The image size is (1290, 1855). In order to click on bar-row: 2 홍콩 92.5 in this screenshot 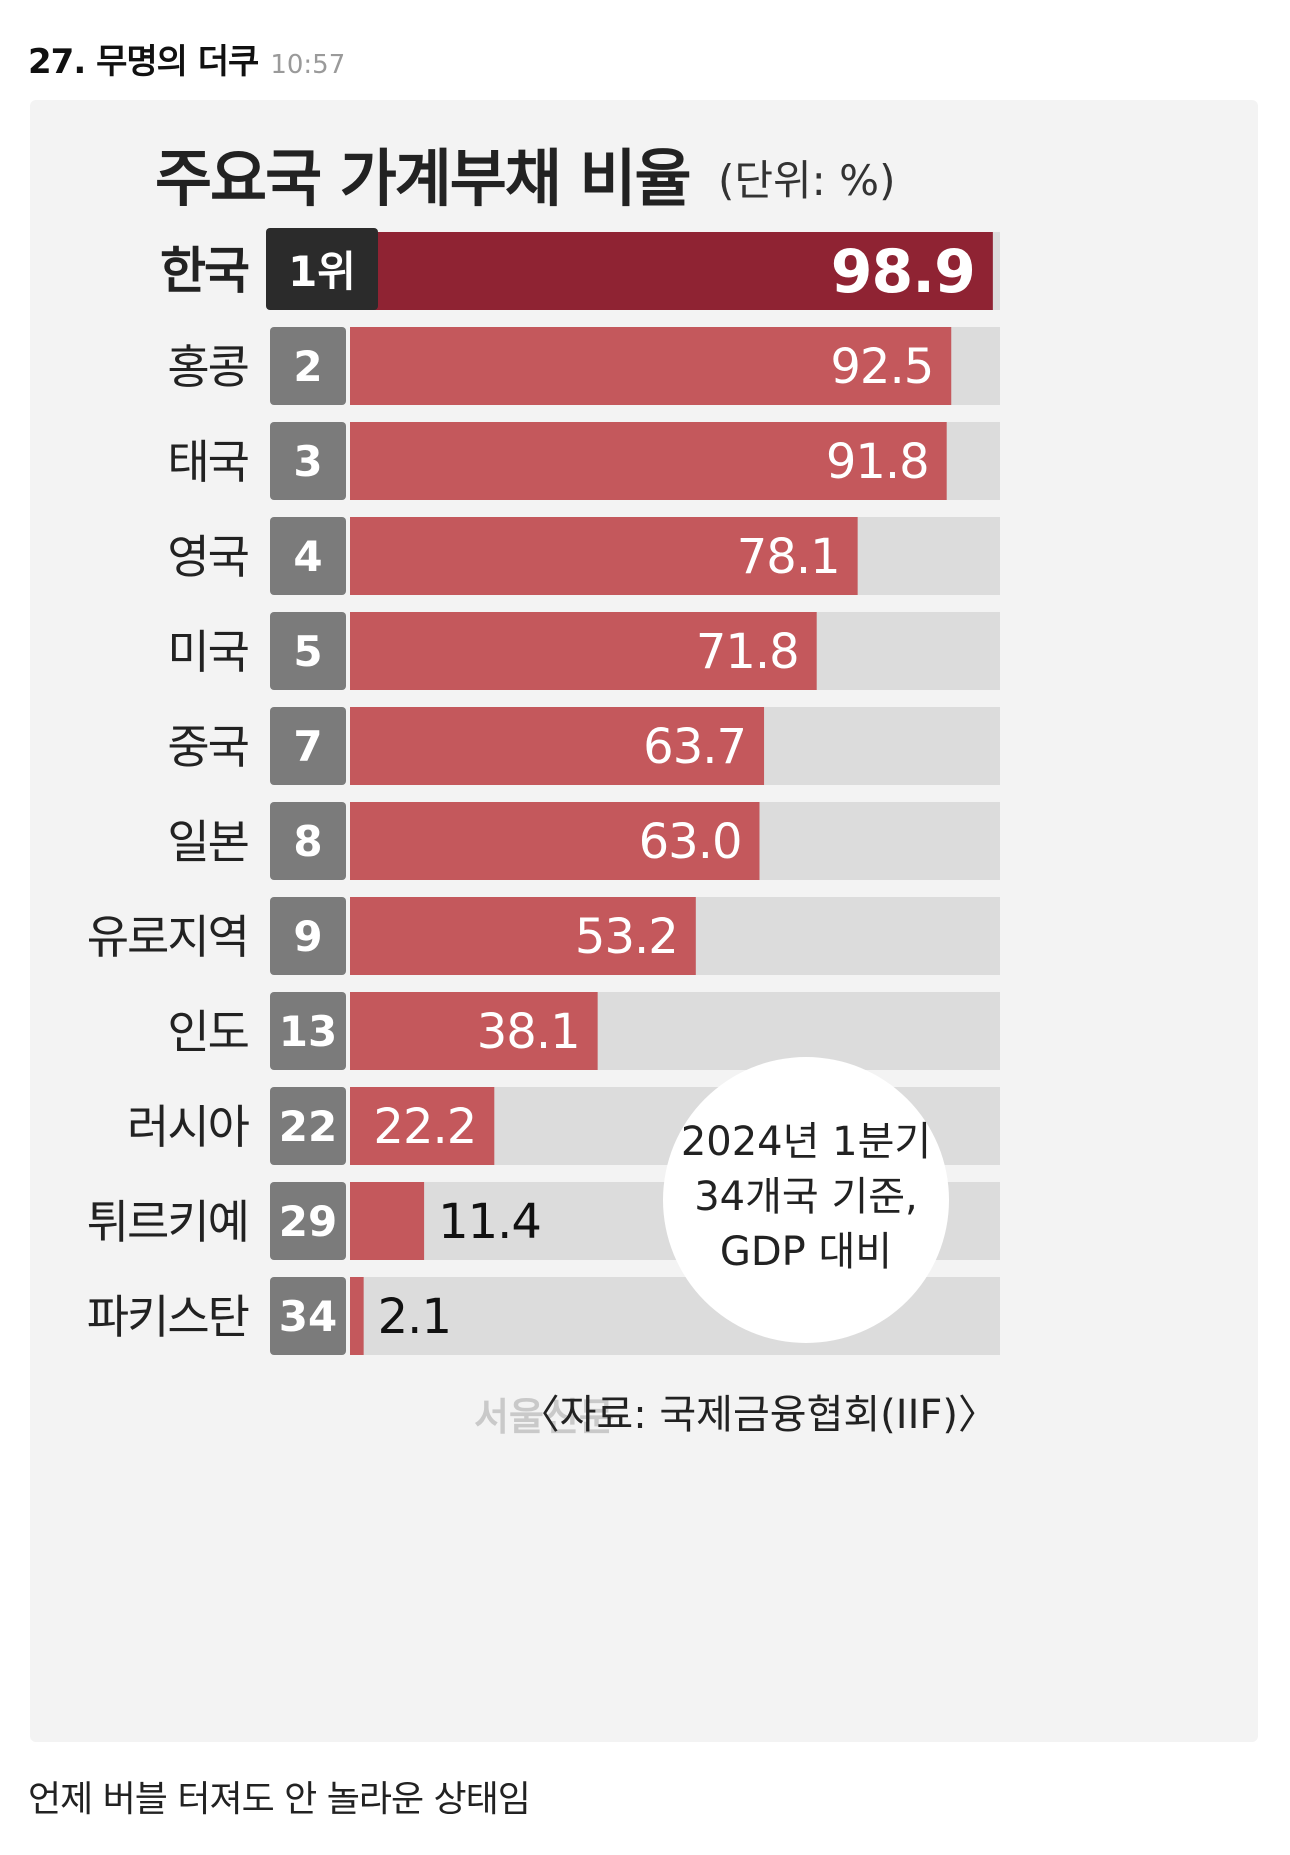, I will do `click(583, 366)`.